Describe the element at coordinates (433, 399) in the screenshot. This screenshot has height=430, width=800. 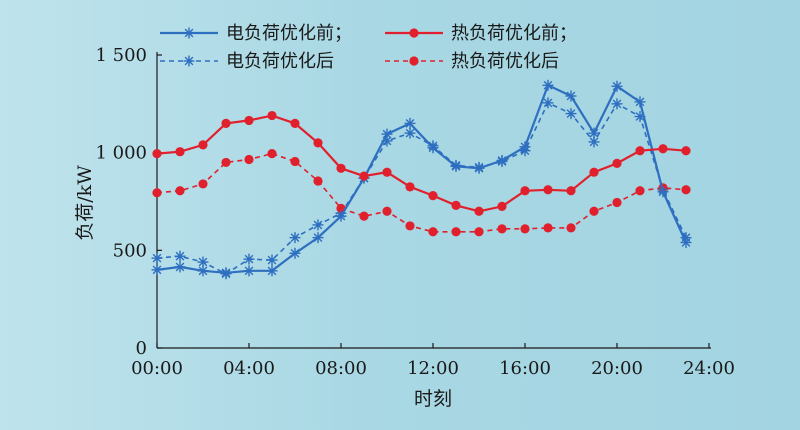
I see `x-axis-title: 时刻` at that location.